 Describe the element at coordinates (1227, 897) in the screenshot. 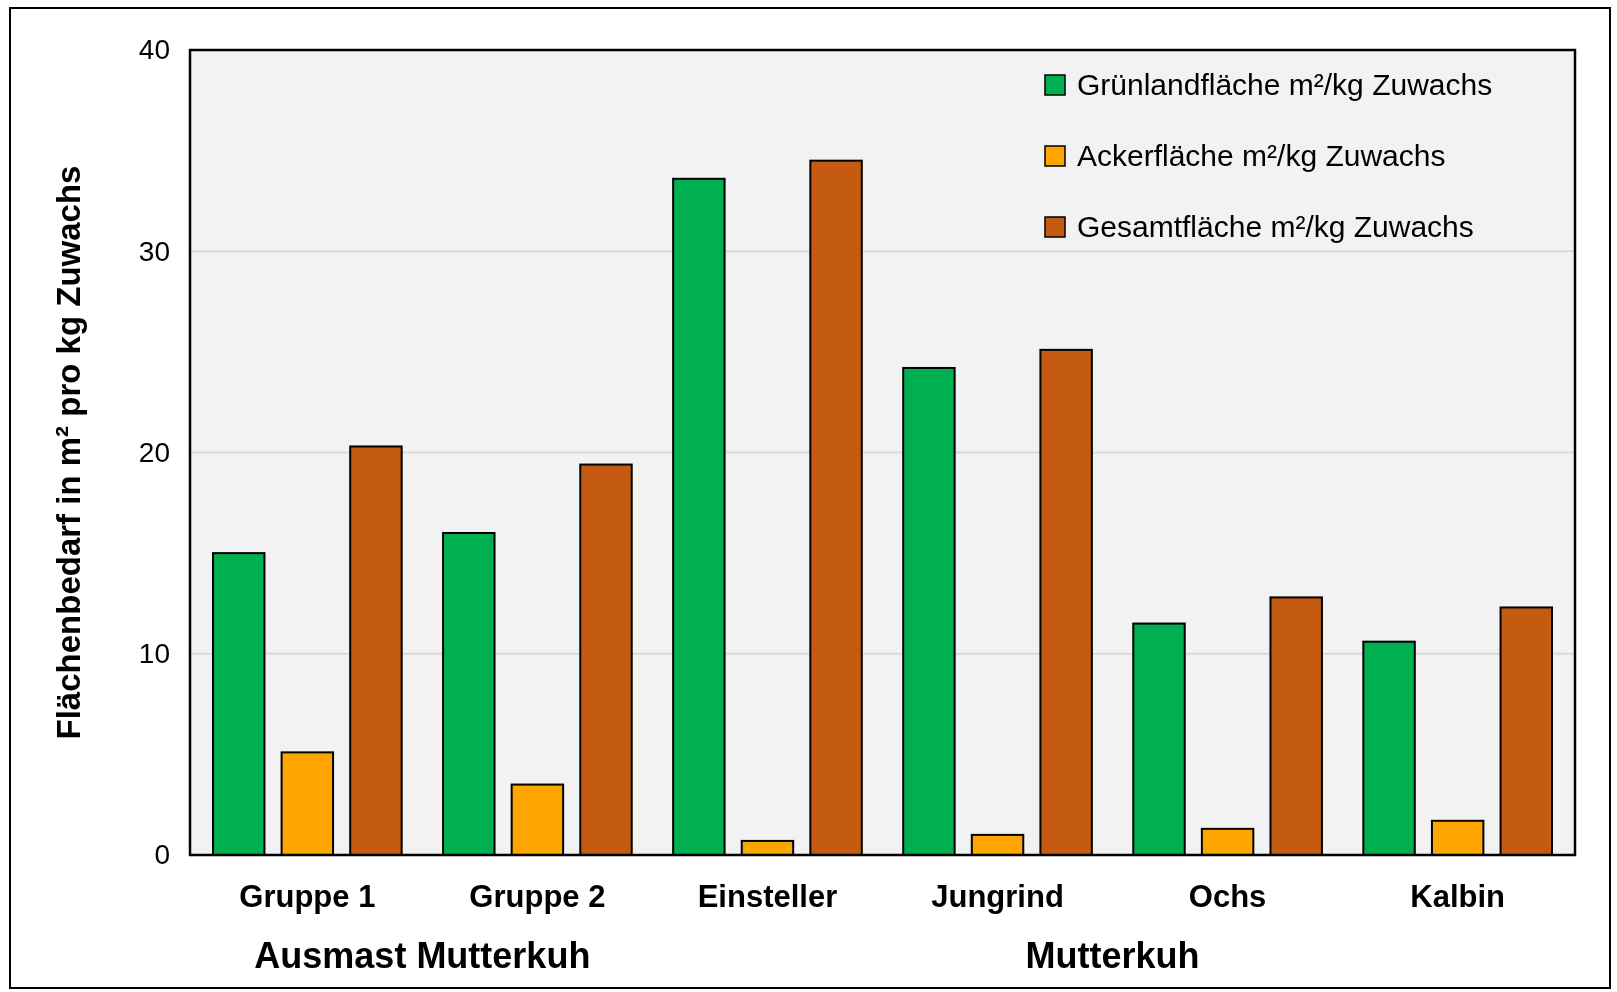

I see `x-tick-label: Ochs` at that location.